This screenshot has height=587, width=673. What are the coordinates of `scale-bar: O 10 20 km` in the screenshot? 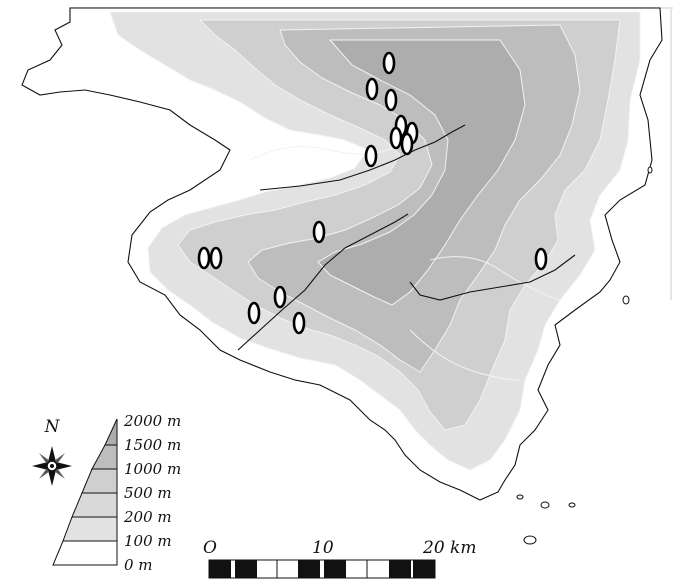 It's located at (339, 558).